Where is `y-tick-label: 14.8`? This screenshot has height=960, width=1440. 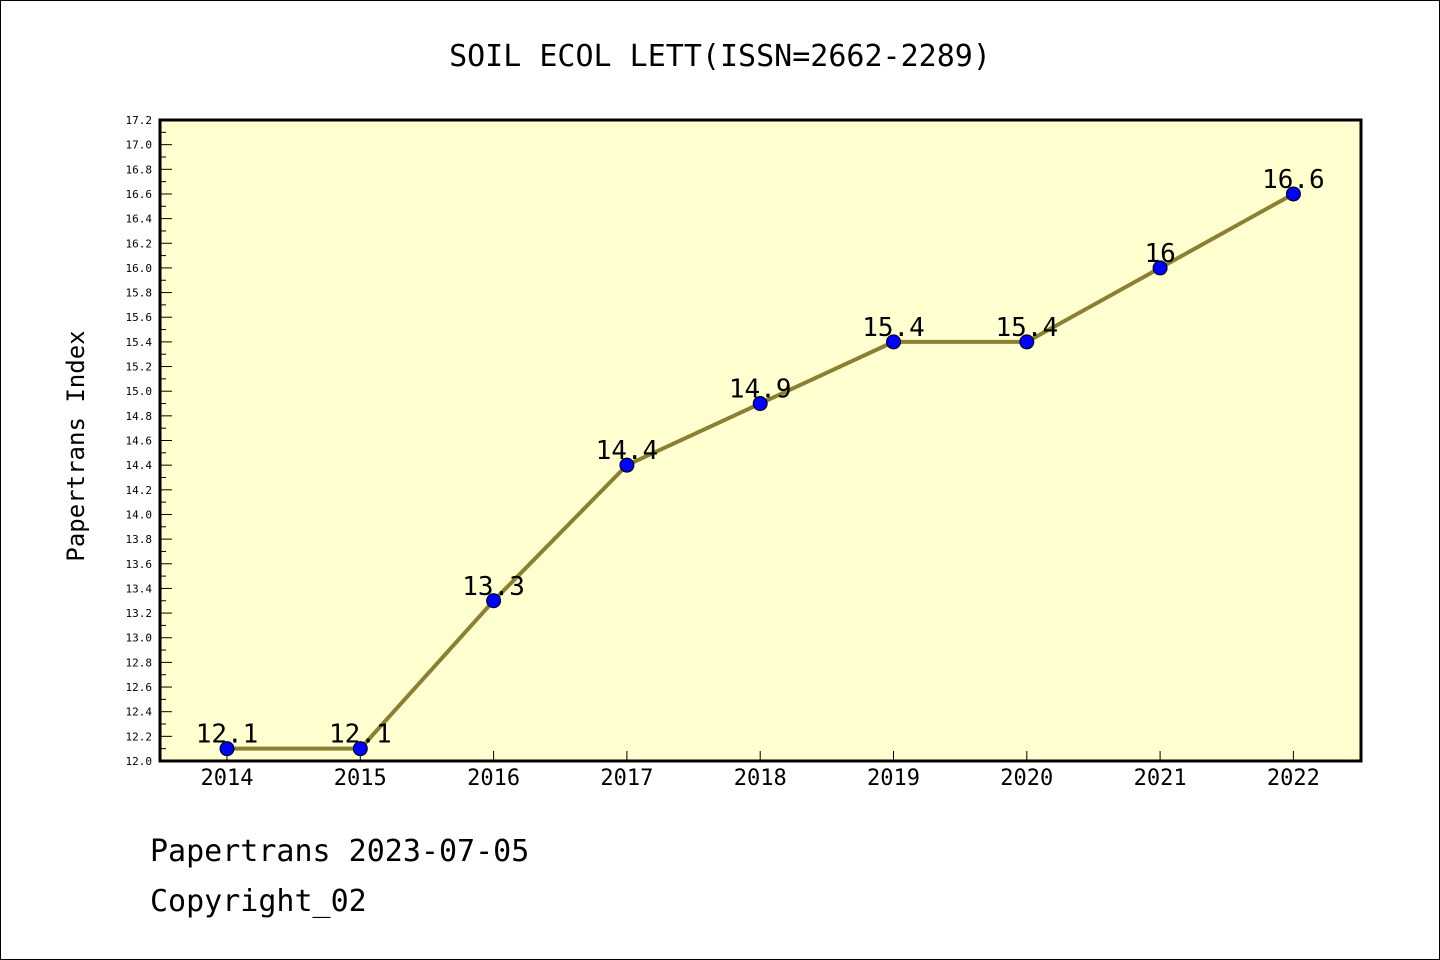 y-tick-label: 14.8 is located at coordinates (139, 416).